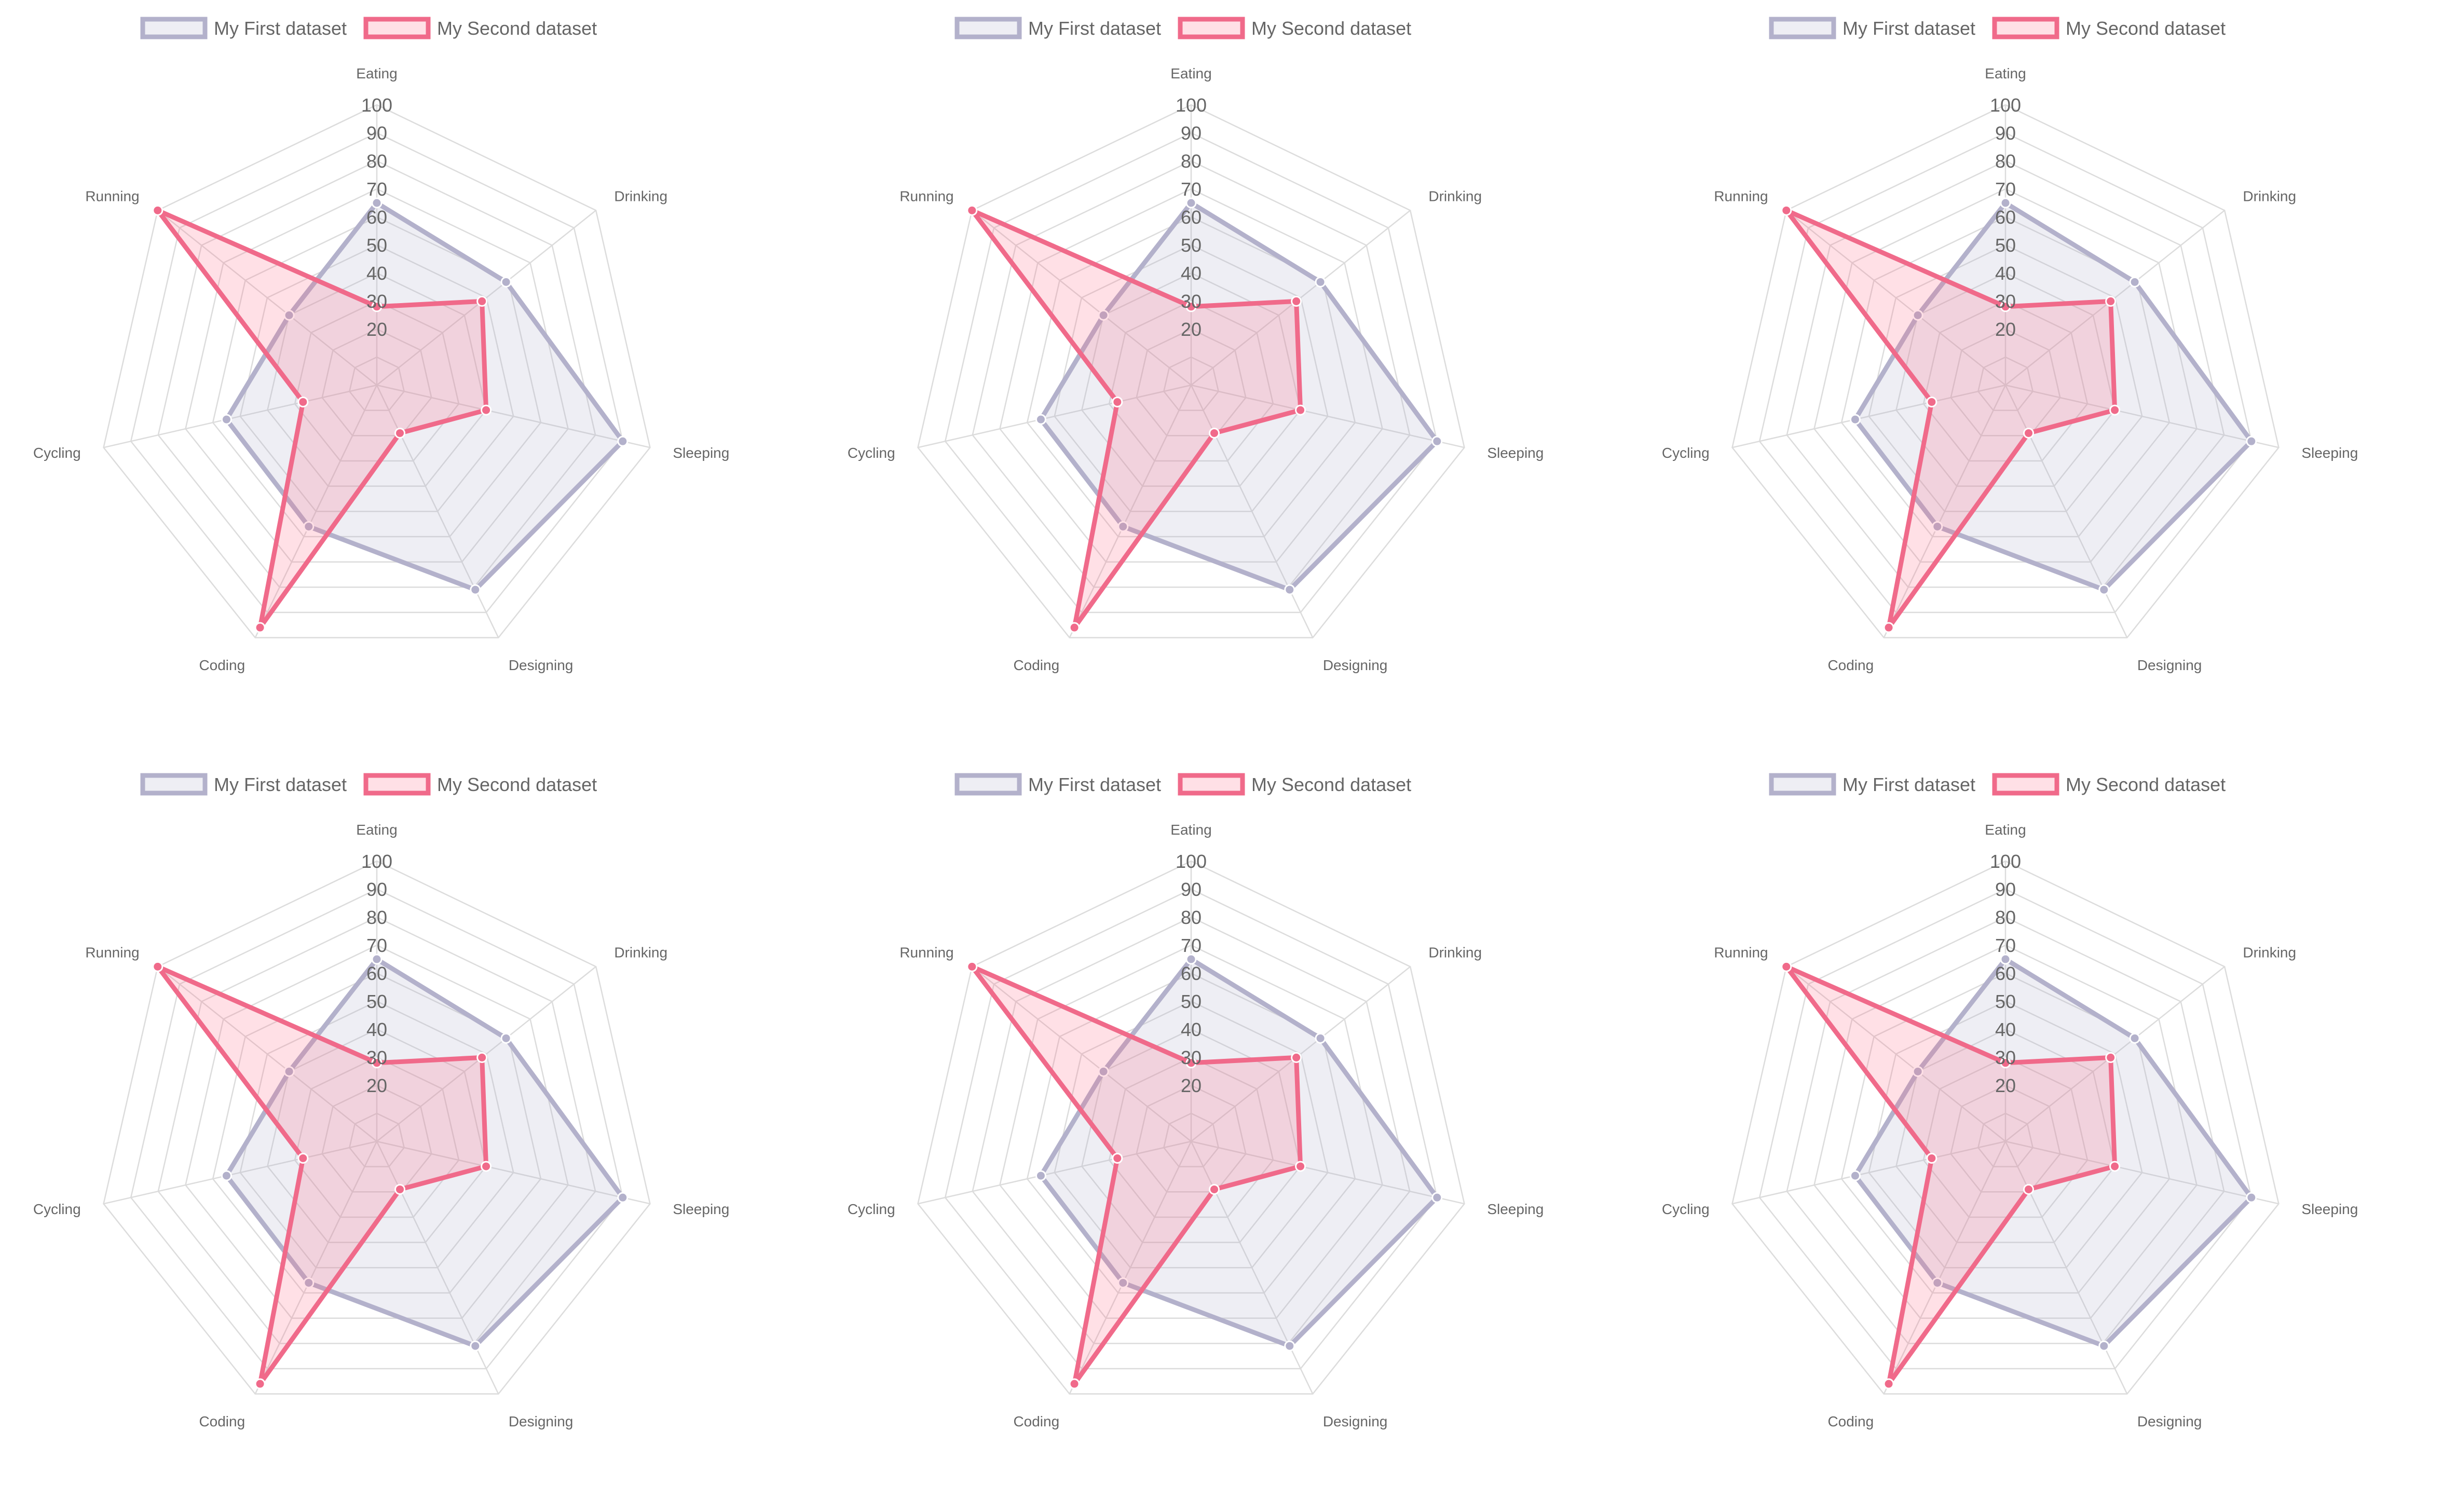 This screenshot has height=1512, width=2443. I want to click on tick-label: 30, so click(376, 302).